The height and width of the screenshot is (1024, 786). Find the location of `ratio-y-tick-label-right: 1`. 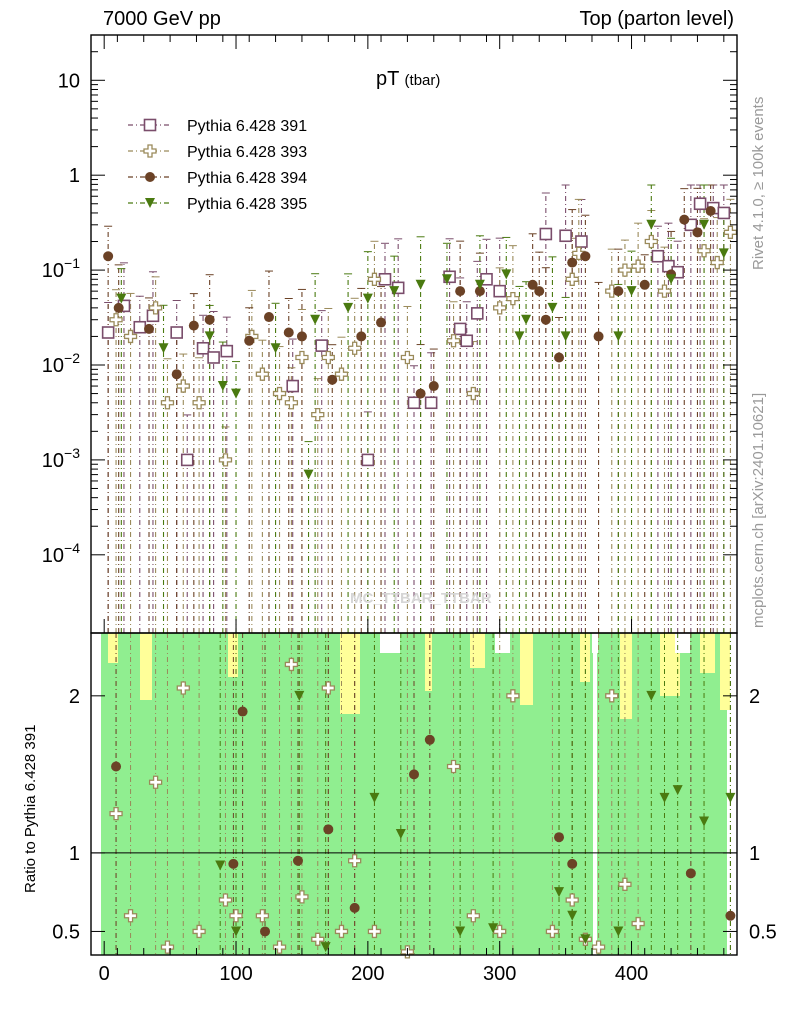

ratio-y-tick-label-right: 1 is located at coordinates (754, 854).